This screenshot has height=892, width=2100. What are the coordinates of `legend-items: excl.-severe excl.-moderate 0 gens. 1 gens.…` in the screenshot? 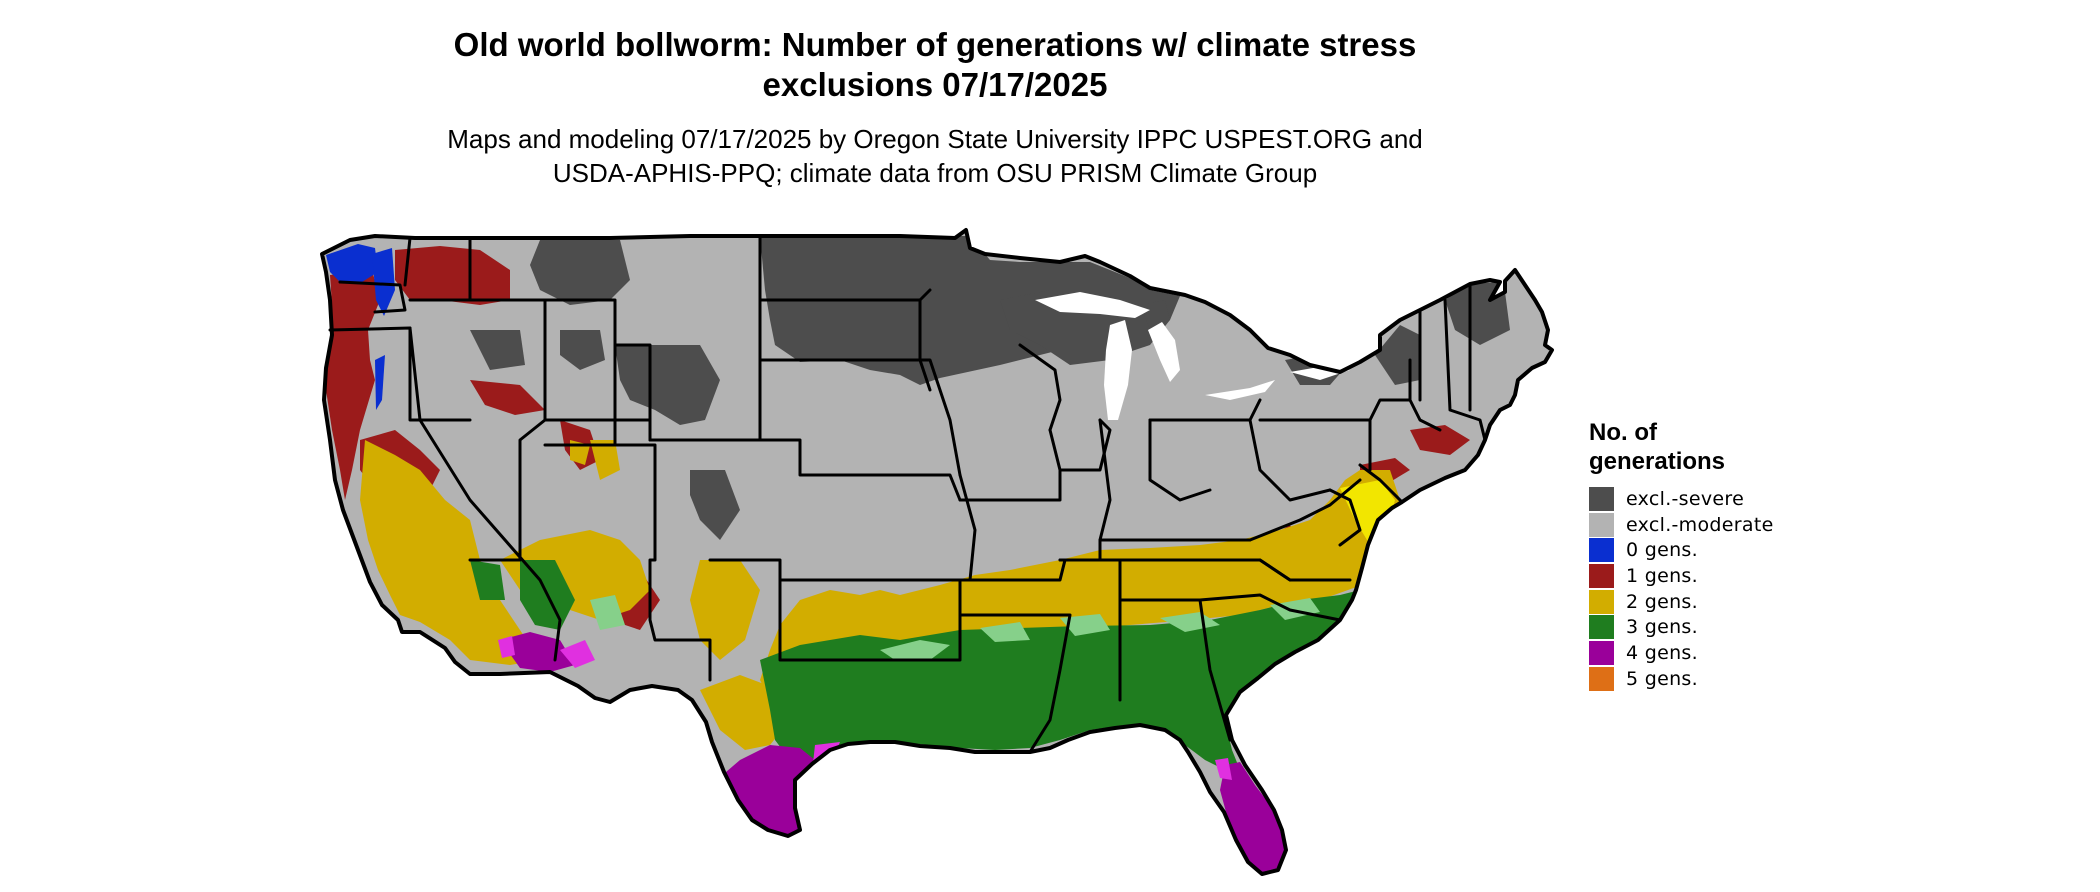 It's located at (1719, 589).